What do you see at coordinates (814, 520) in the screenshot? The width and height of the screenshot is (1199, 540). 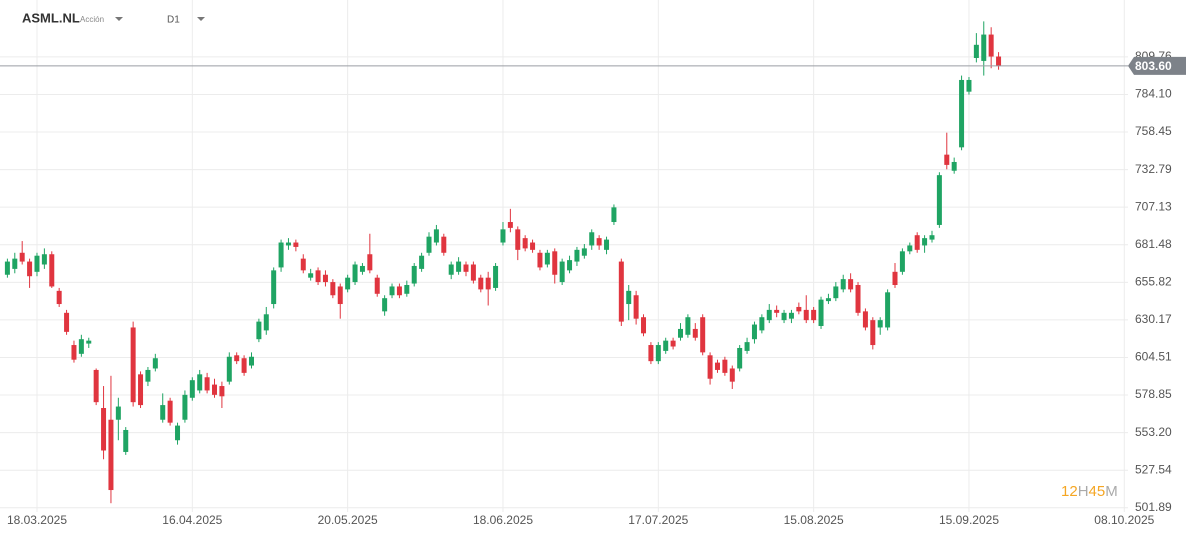 I see `x-tick-label: 15.08.2025` at bounding box center [814, 520].